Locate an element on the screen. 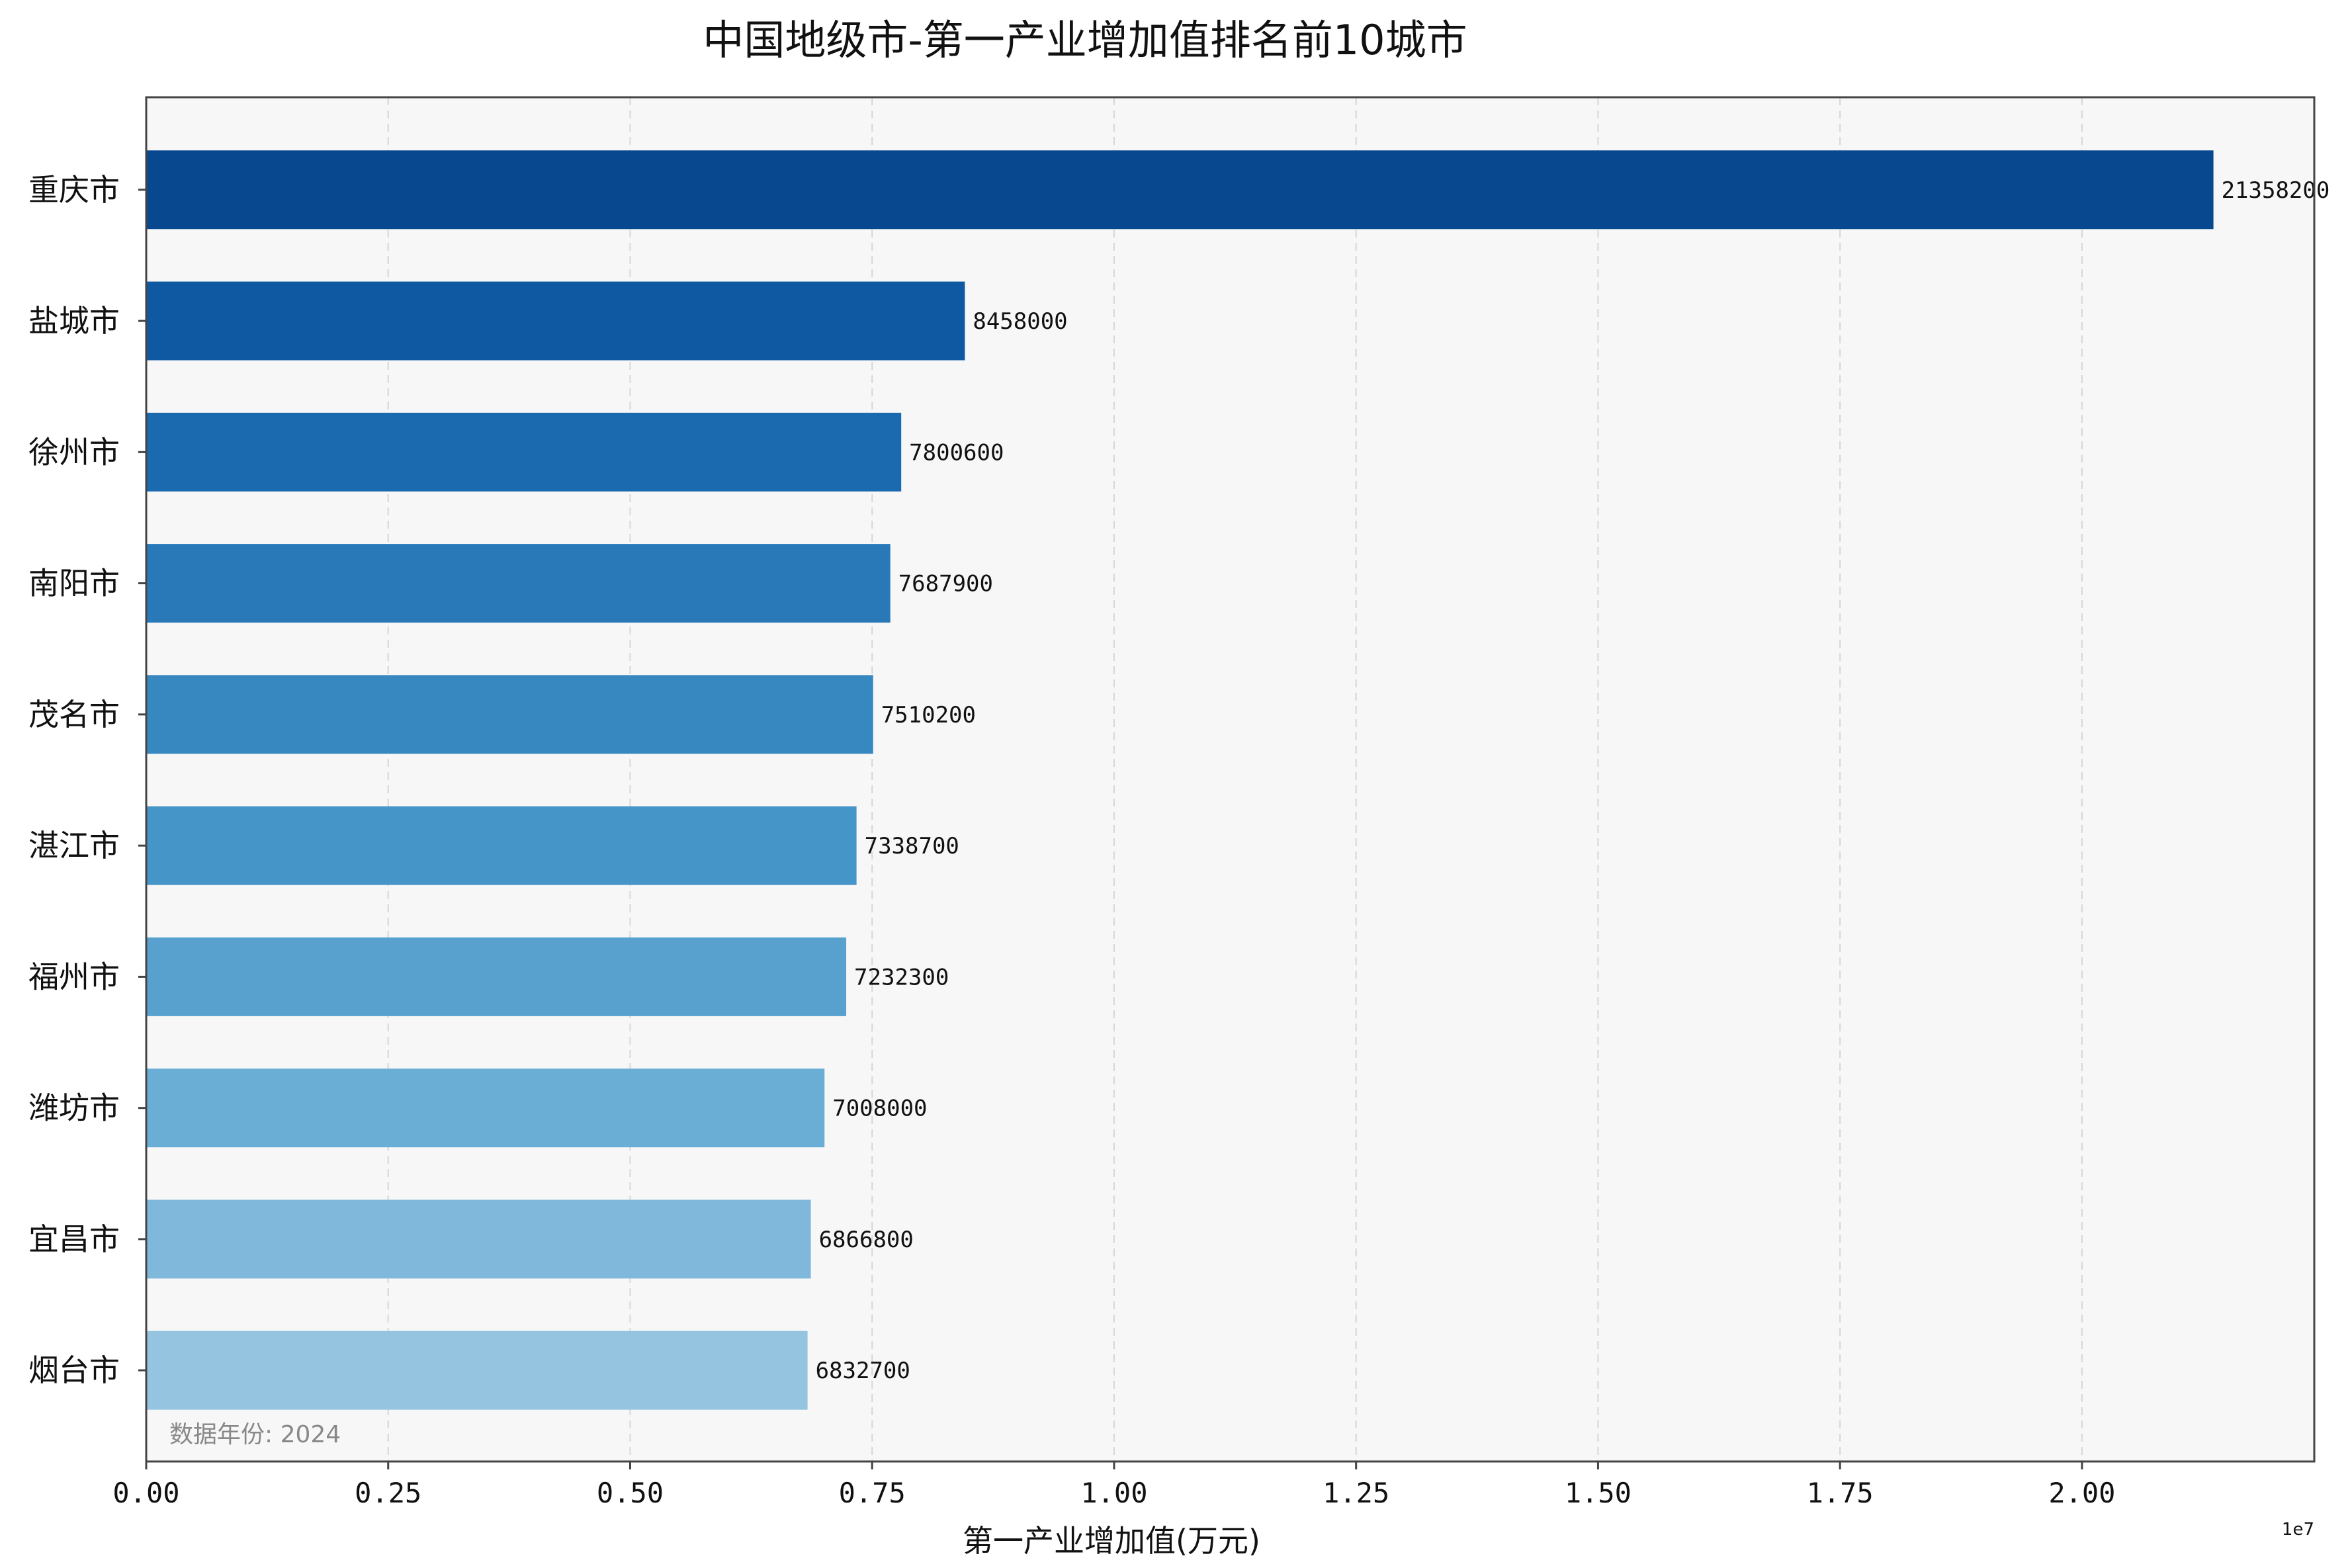 The height and width of the screenshot is (1568, 2350). bar-value-label: 7800600 is located at coordinates (956, 453).